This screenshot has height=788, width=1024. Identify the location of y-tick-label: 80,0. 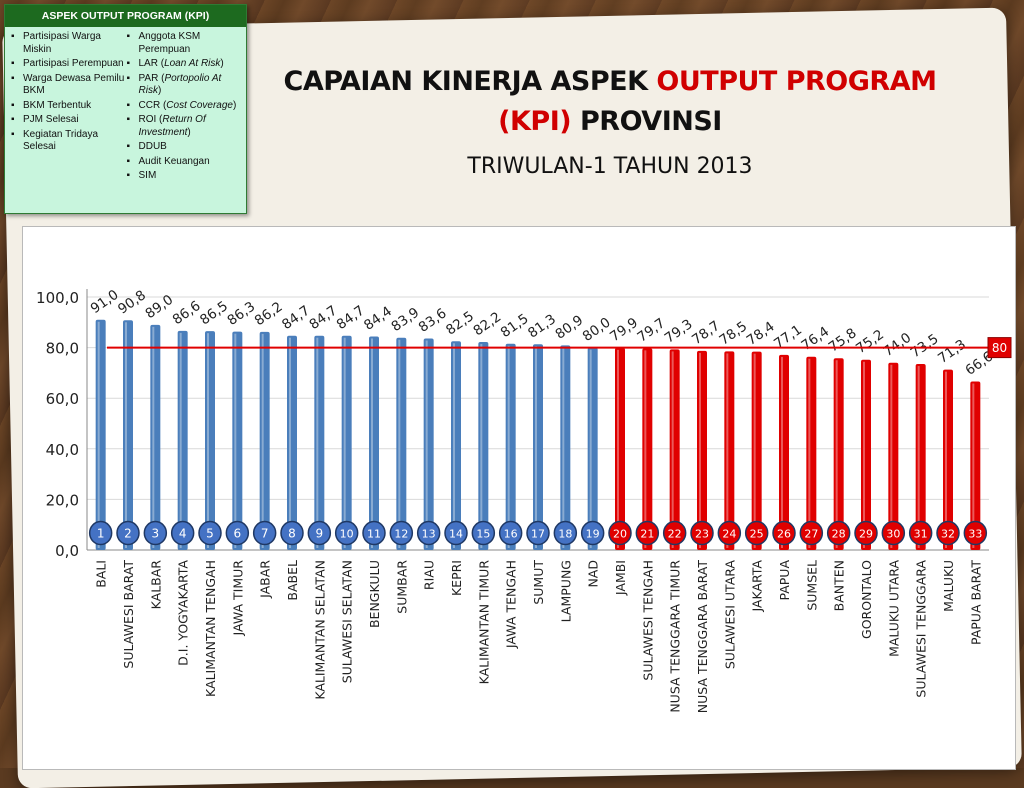
(62, 349).